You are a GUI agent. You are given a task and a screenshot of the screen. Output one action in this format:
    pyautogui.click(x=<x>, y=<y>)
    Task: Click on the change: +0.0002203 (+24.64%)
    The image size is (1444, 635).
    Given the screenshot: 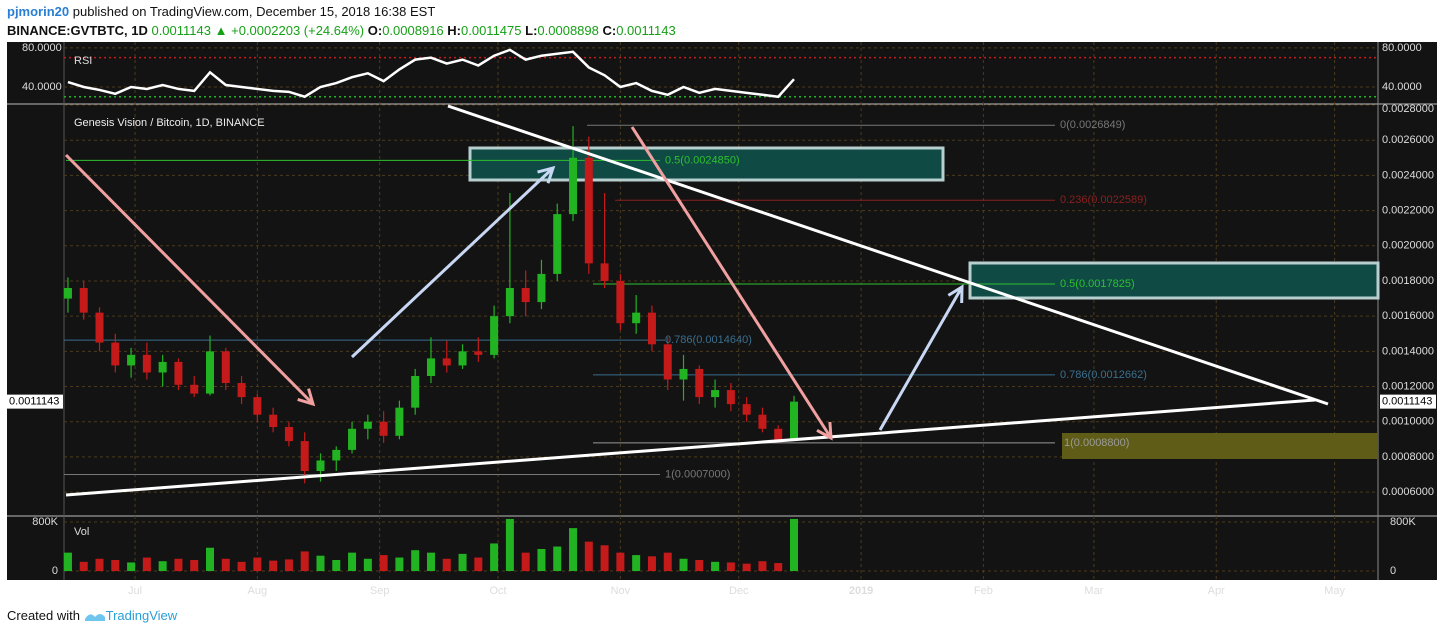 What is the action you would take?
    pyautogui.click(x=298, y=30)
    